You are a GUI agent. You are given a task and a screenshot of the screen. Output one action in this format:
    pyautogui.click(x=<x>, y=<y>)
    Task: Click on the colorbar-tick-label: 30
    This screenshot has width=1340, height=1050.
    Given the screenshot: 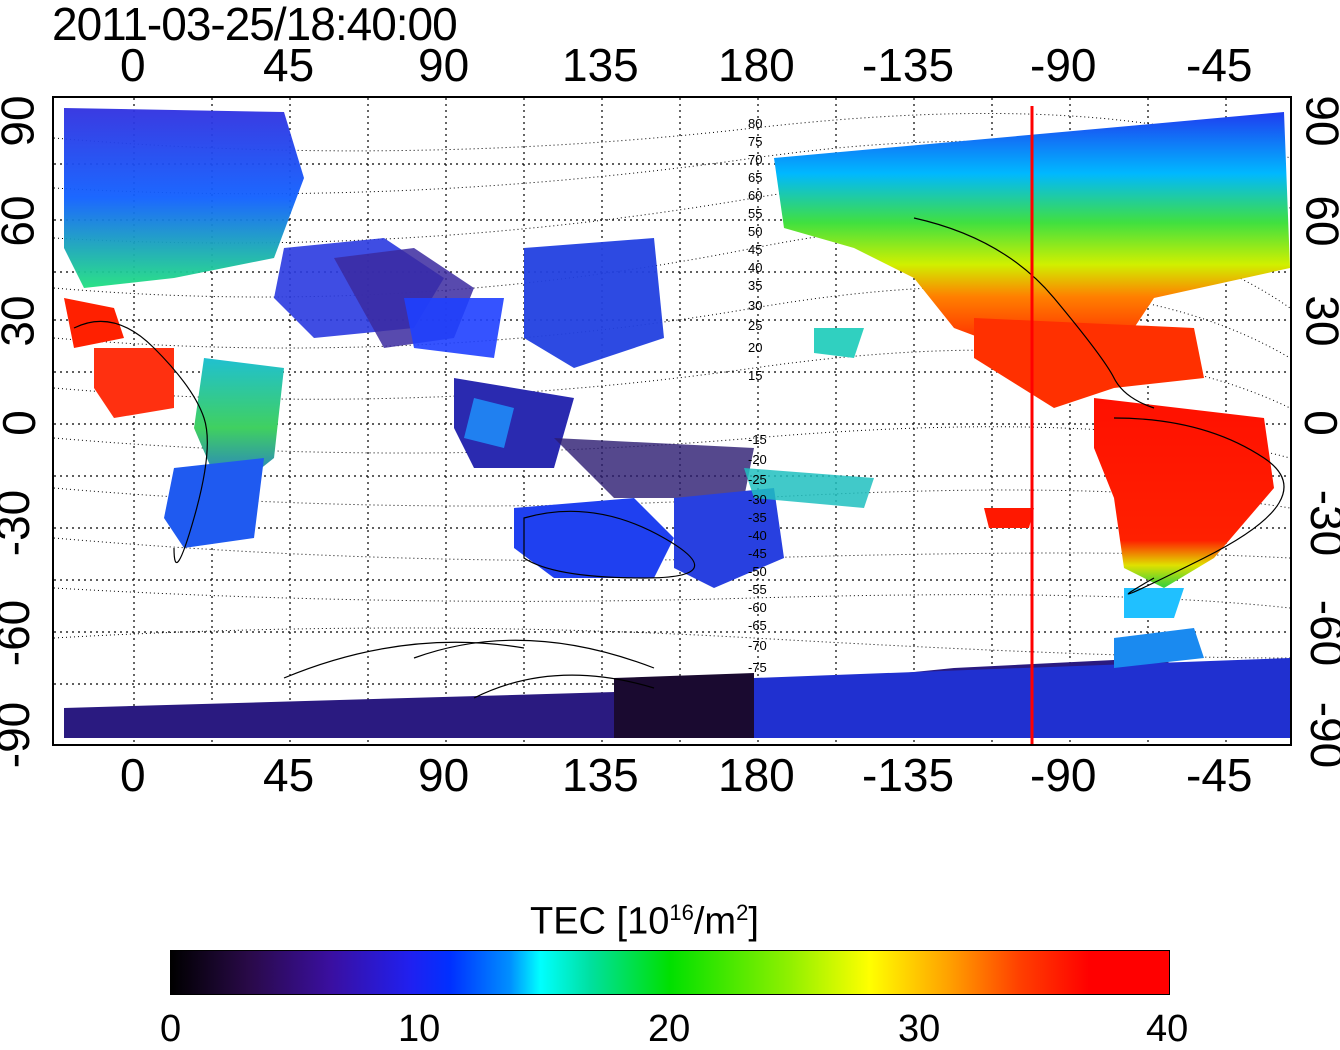 What is the action you would take?
    pyautogui.click(x=919, y=1029)
    